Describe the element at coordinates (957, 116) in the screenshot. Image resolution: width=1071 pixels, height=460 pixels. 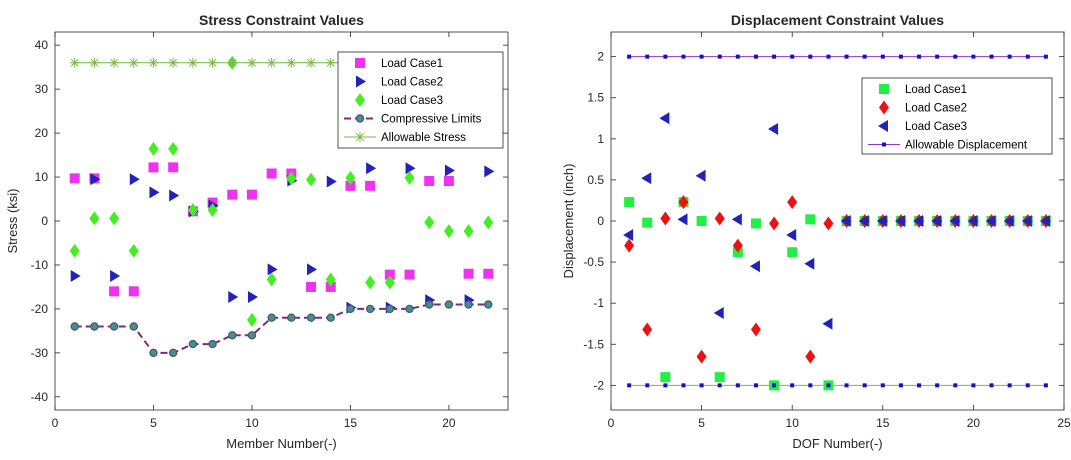
I see `legend-box` at that location.